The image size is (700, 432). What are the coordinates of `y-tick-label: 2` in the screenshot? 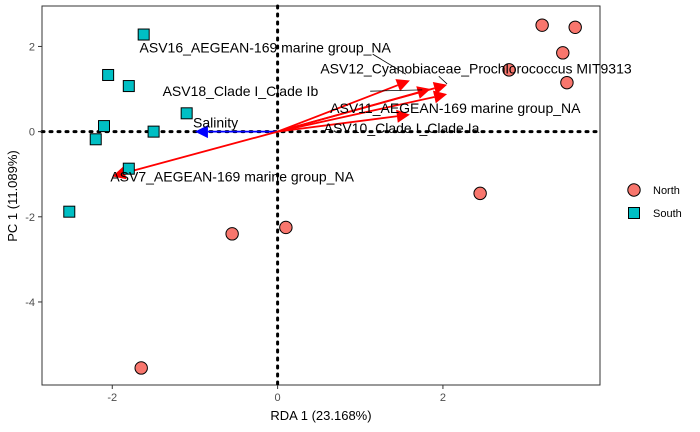 It's located at (32, 47).